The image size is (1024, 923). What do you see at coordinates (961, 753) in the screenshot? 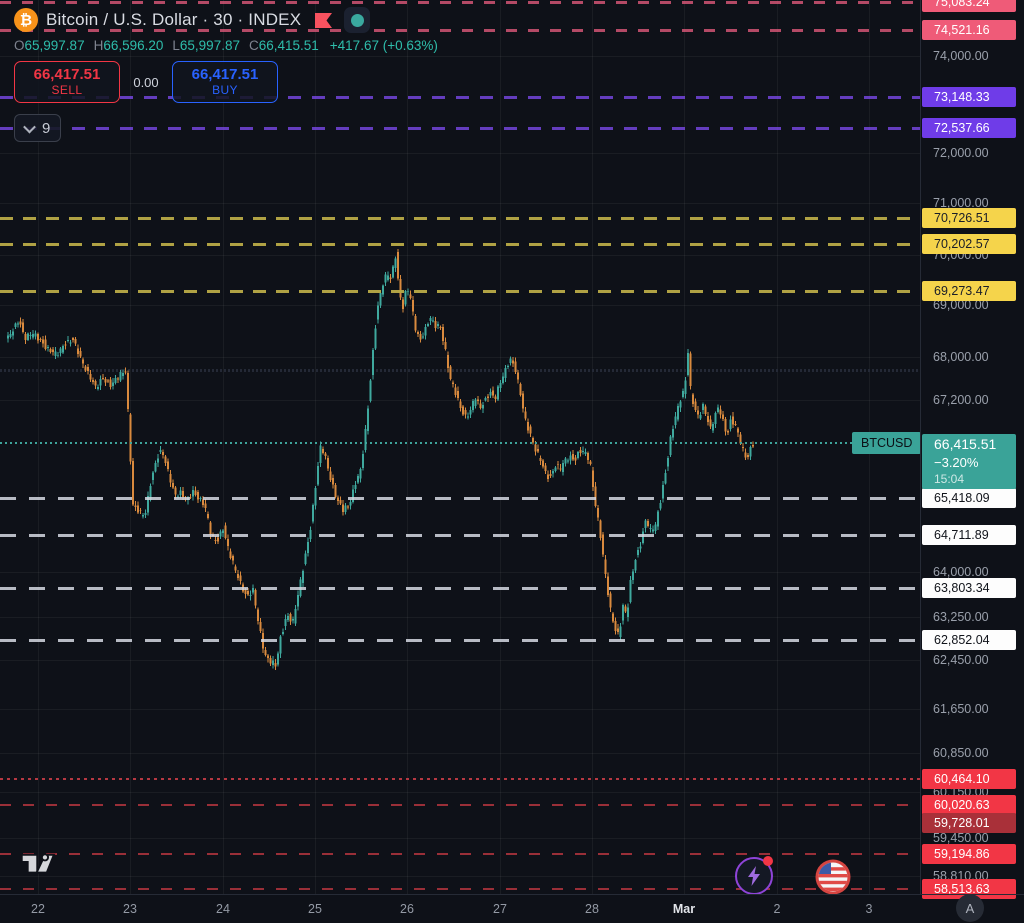
I see `price-axis-tick: 60,850.00` at bounding box center [961, 753].